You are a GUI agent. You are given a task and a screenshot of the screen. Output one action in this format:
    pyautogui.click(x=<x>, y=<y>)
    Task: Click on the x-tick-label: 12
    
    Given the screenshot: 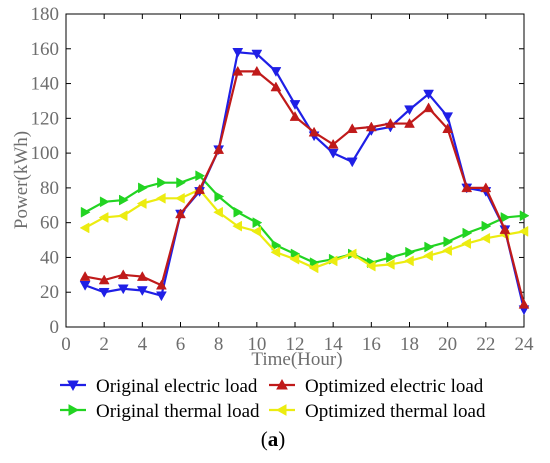 What is the action you would take?
    pyautogui.click(x=295, y=344)
    